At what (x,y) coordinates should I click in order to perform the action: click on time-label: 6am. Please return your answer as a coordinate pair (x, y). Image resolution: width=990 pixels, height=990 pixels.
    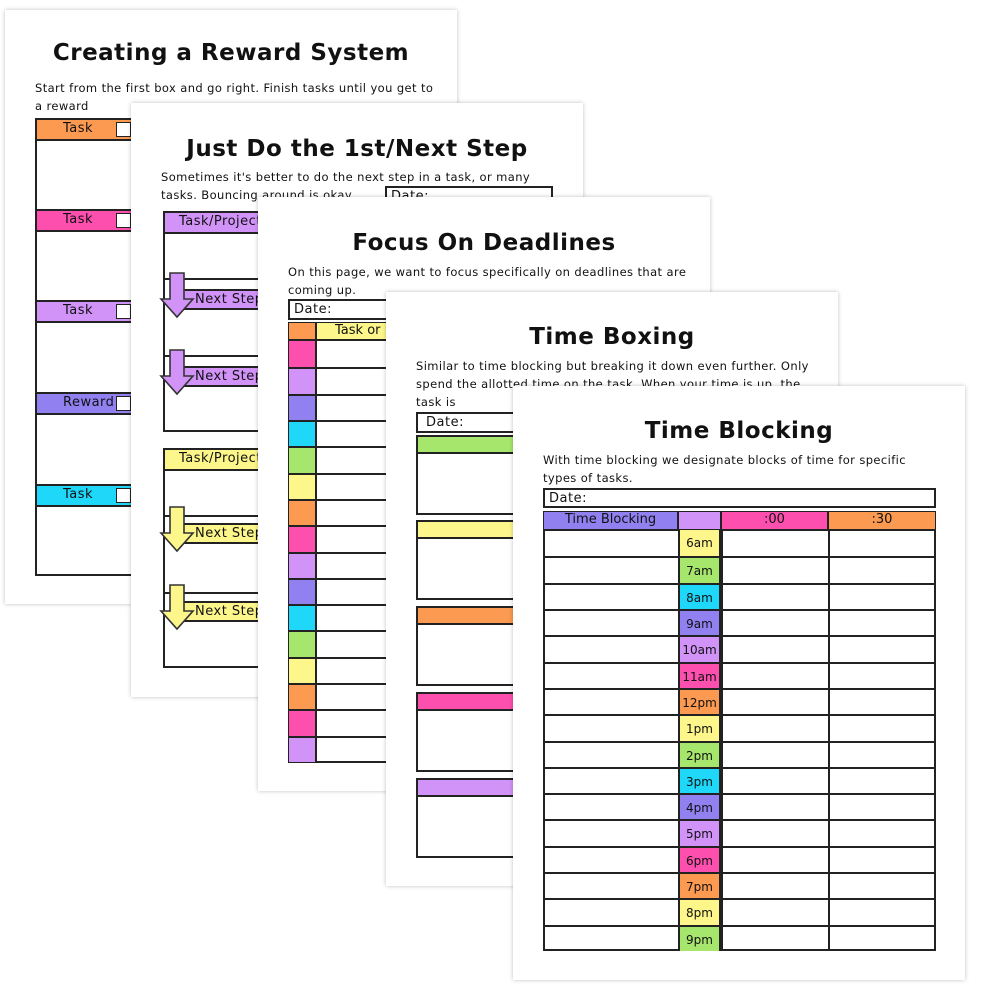
    Looking at the image, I should click on (699, 543).